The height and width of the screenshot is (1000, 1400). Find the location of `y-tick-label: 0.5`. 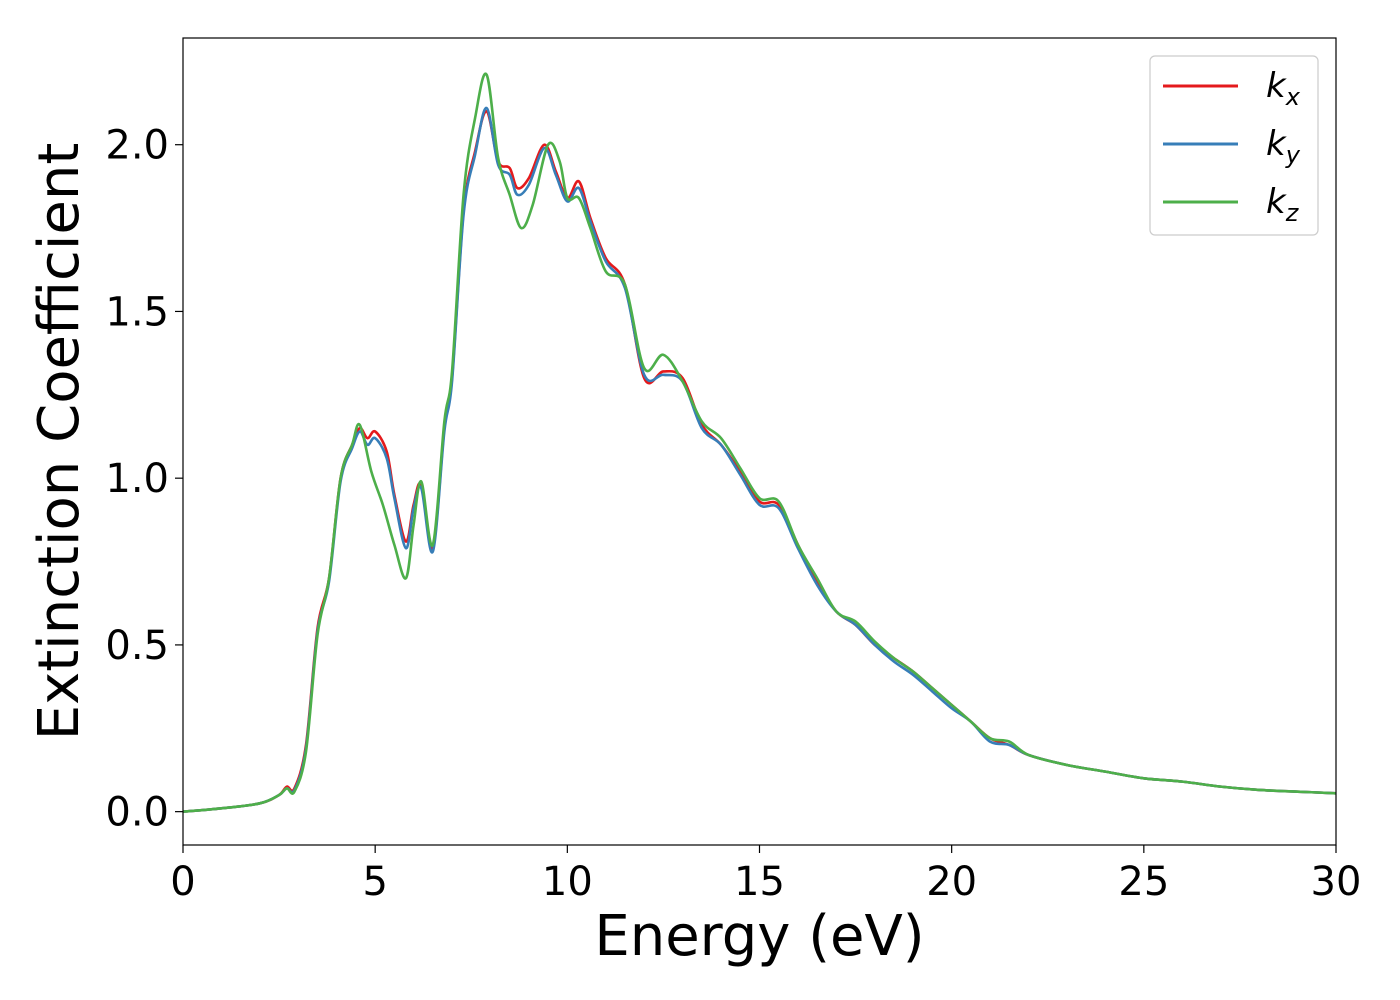

y-tick-label: 0.5 is located at coordinates (137, 646).